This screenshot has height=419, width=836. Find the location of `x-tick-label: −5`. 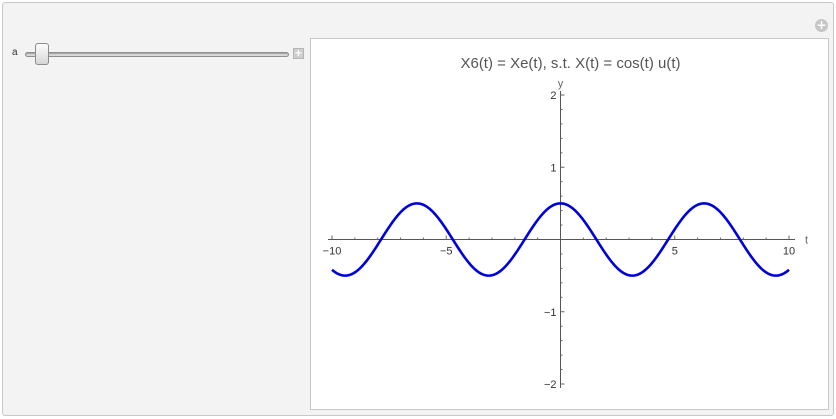

x-tick-label: −5 is located at coordinates (446, 252).